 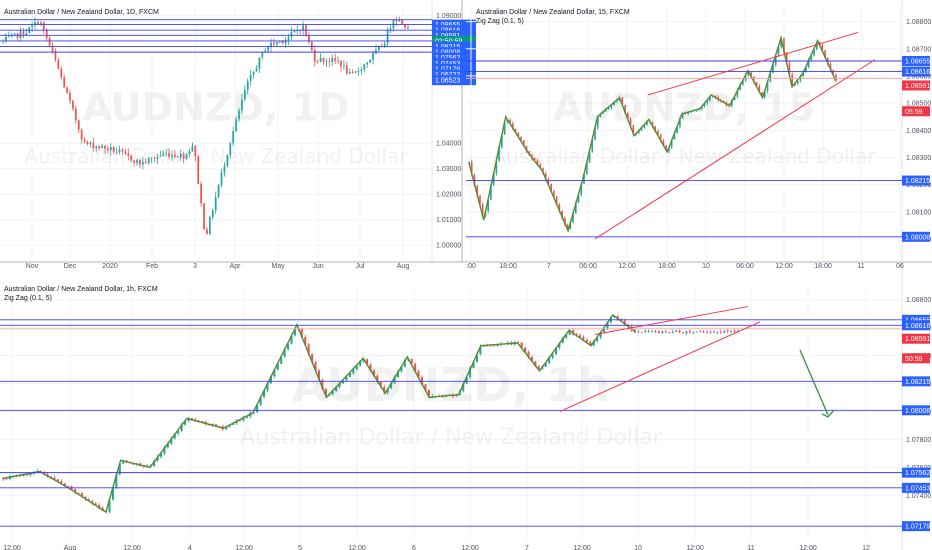 What do you see at coordinates (917, 237) in the screenshot?
I see `price-tag-label: 1.08008` at bounding box center [917, 237].